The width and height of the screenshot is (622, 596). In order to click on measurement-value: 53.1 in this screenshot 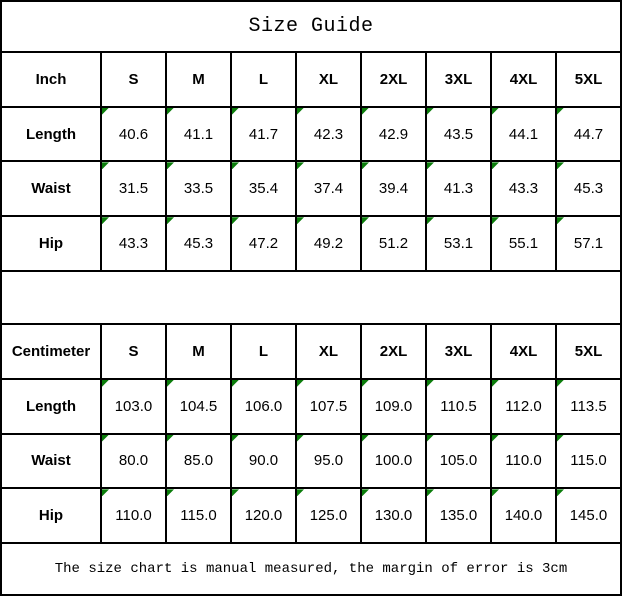, I will do `click(458, 244)`.